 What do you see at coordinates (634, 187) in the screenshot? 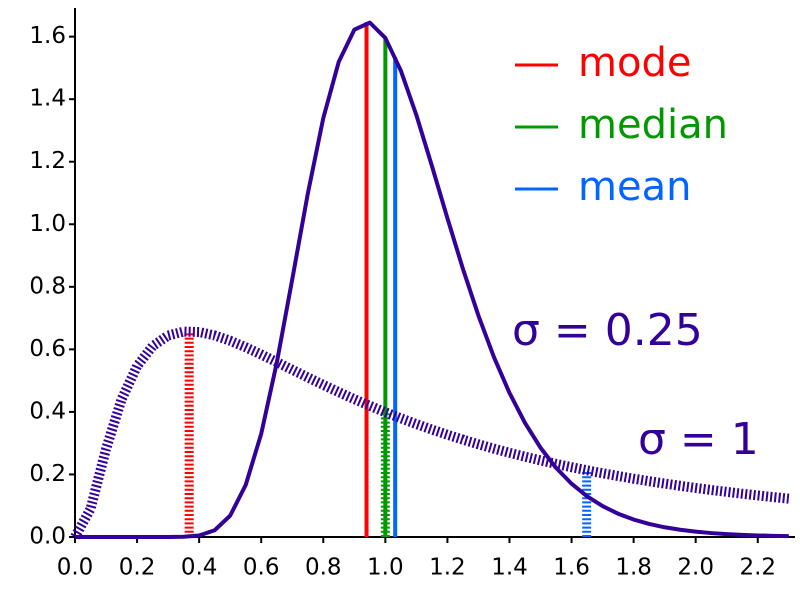
I see `legend-label: mean` at bounding box center [634, 187].